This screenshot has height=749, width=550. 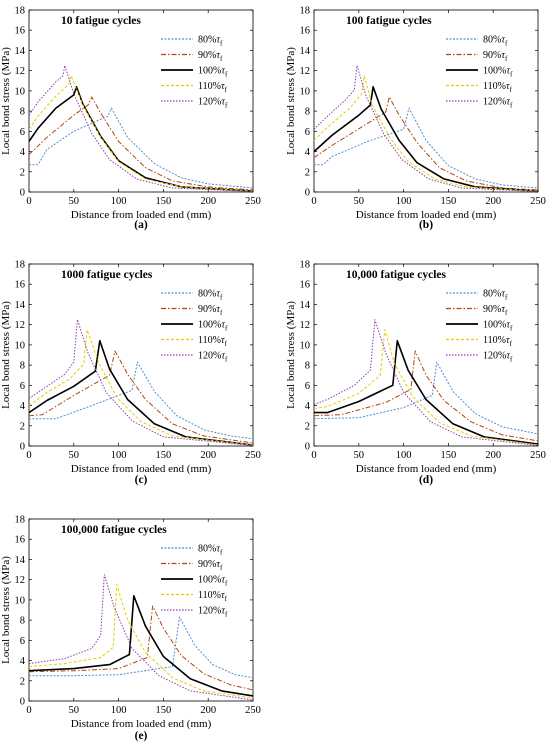 I want to click on chart-title: 1000 fatigue cycles, so click(x=107, y=275).